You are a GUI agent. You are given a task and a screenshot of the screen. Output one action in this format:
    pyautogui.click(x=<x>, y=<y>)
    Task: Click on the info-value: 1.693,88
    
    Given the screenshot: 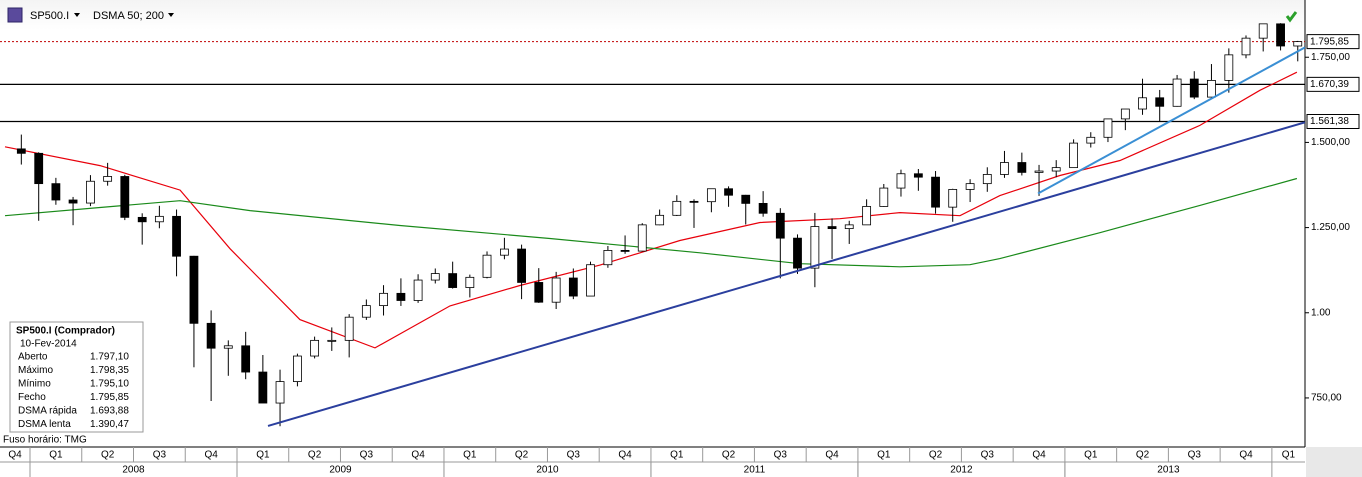 What is the action you would take?
    pyautogui.click(x=109, y=411)
    